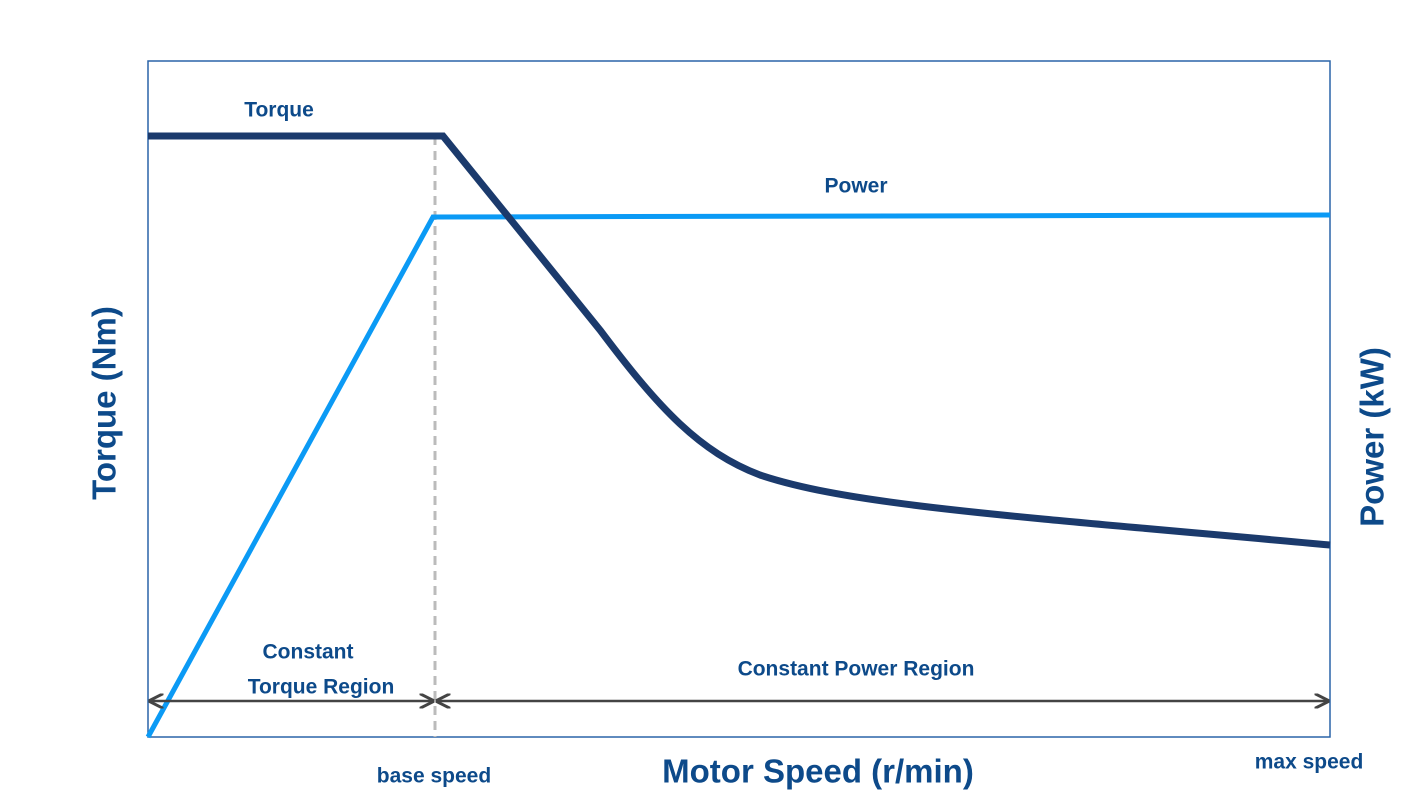 The width and height of the screenshot is (1428, 804). What do you see at coordinates (1372, 437) in the screenshot?
I see `y2-axis-title: Power (kW)` at bounding box center [1372, 437].